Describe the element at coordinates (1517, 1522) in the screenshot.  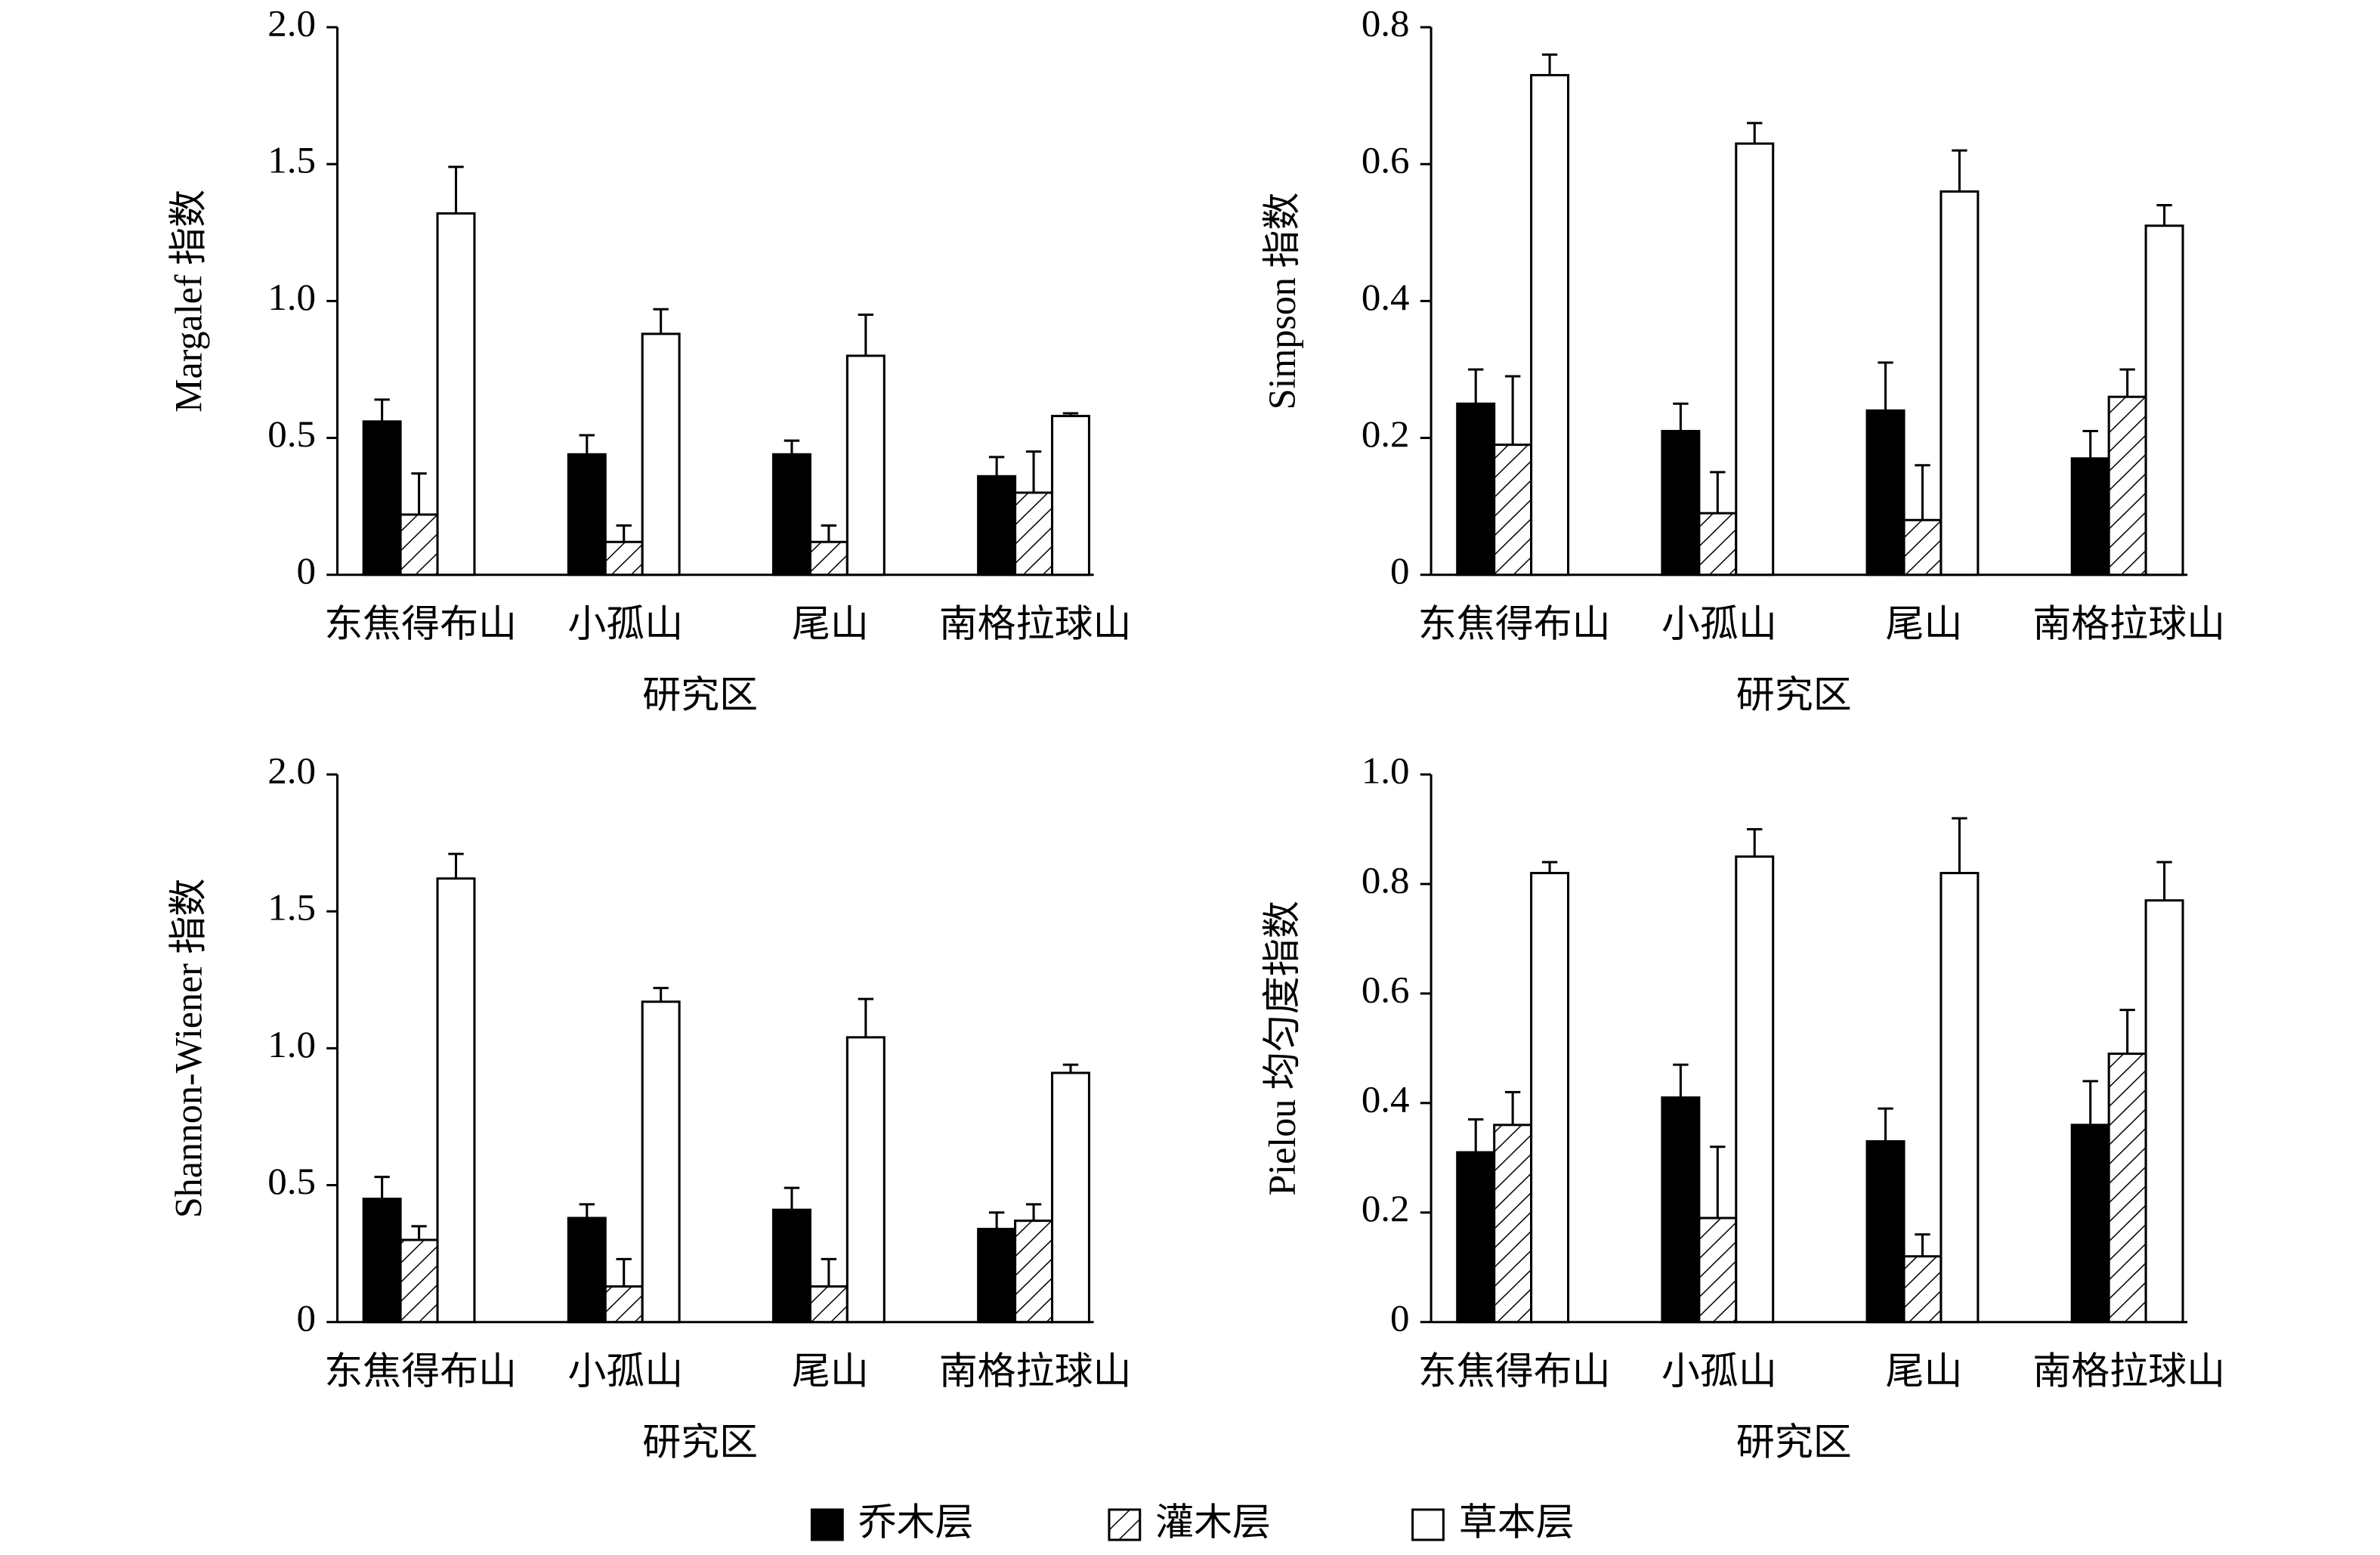
I see `legend-label: 草本层` at that location.